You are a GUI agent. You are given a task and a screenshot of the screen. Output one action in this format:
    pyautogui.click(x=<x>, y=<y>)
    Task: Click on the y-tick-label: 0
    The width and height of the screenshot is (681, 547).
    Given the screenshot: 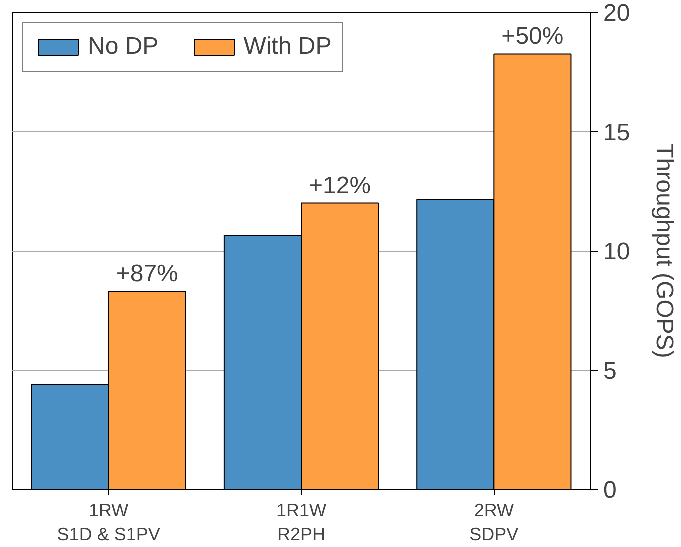 What is the action you would take?
    pyautogui.click(x=610, y=490)
    